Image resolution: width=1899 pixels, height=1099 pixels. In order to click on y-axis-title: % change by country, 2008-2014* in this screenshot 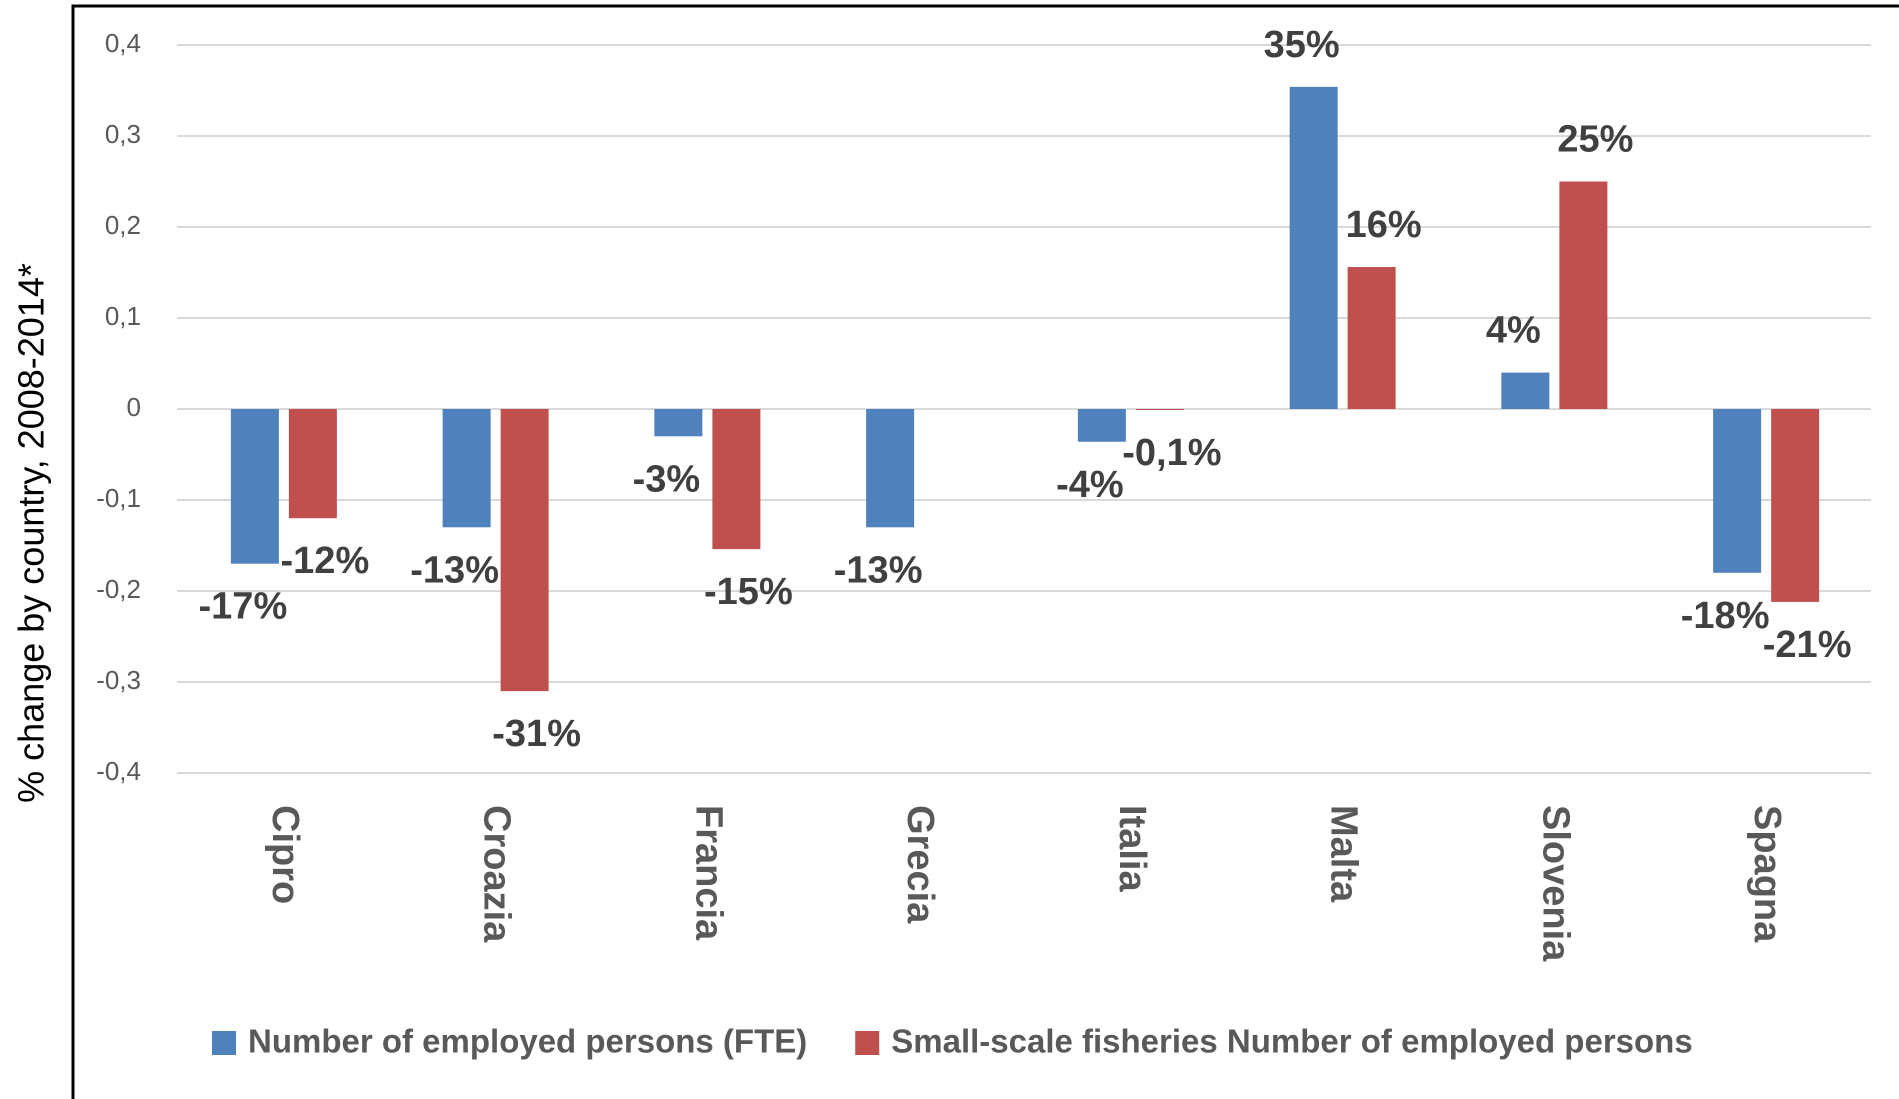, I will do `click(31, 533)`.